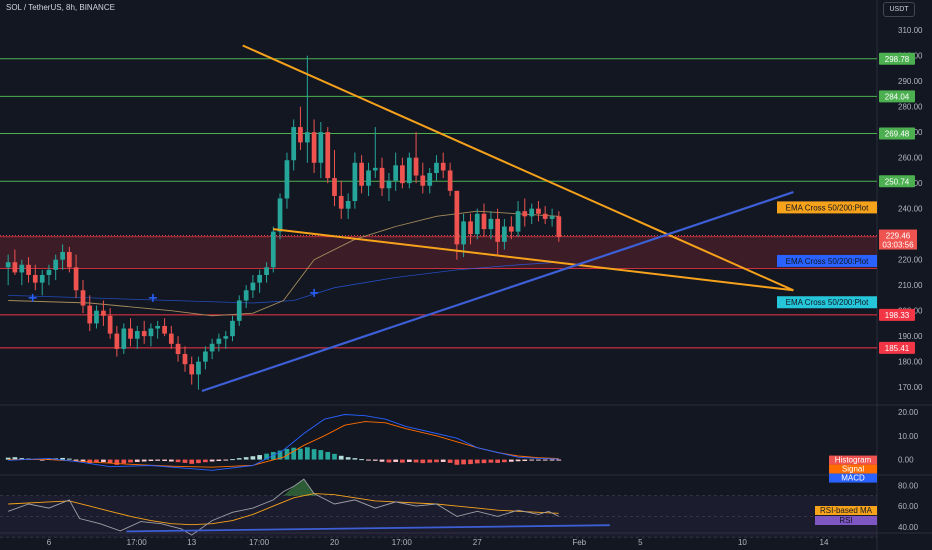 Image resolution: width=932 pixels, height=550 pixels. I want to click on time-tick-label: 14, so click(824, 542).